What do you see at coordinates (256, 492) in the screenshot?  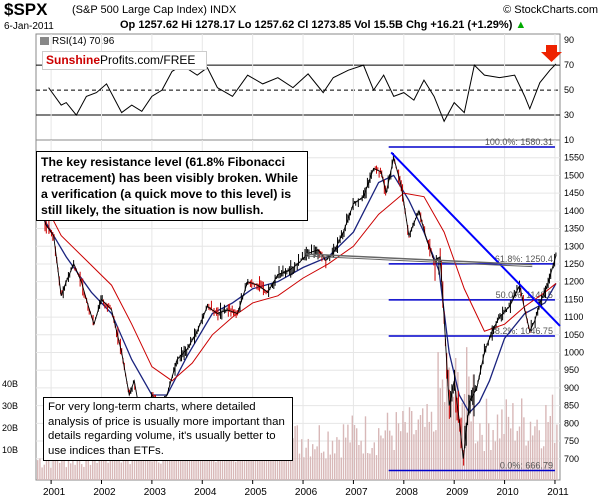 I see `x-tick-2005: 2005` at bounding box center [256, 492].